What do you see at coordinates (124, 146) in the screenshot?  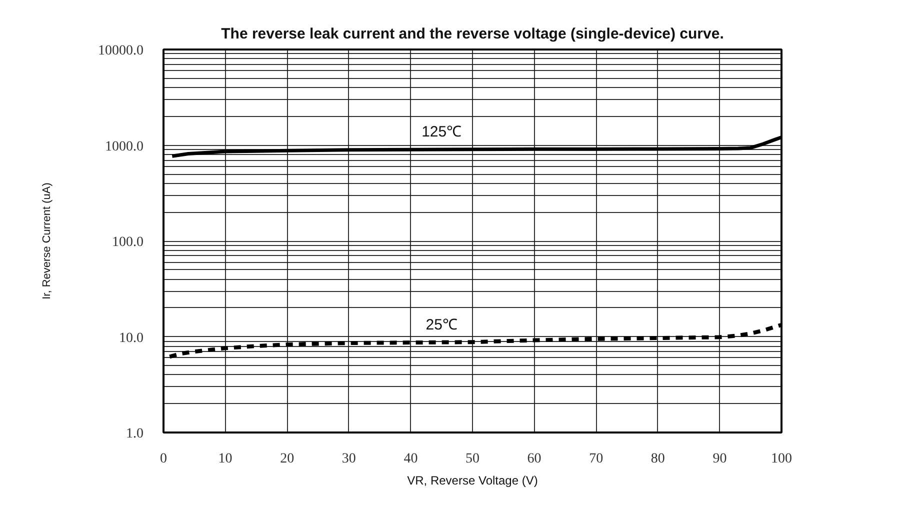 I see `y-tick-label: 1000.0` at bounding box center [124, 146].